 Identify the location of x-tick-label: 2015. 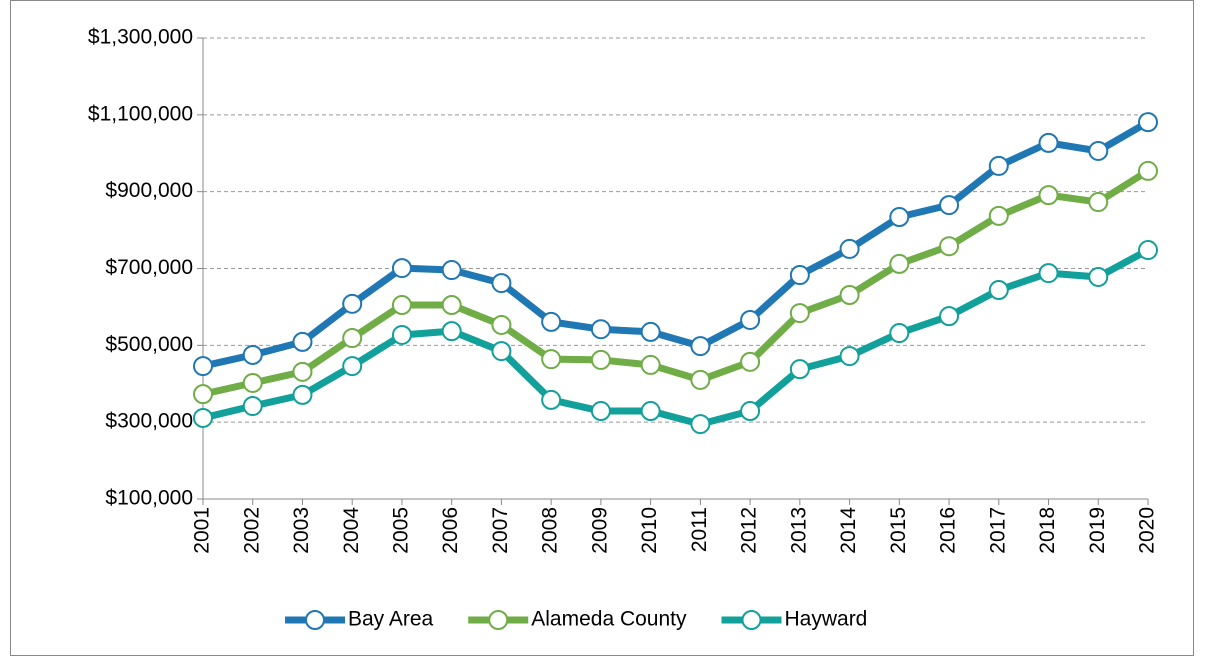
(898, 530).